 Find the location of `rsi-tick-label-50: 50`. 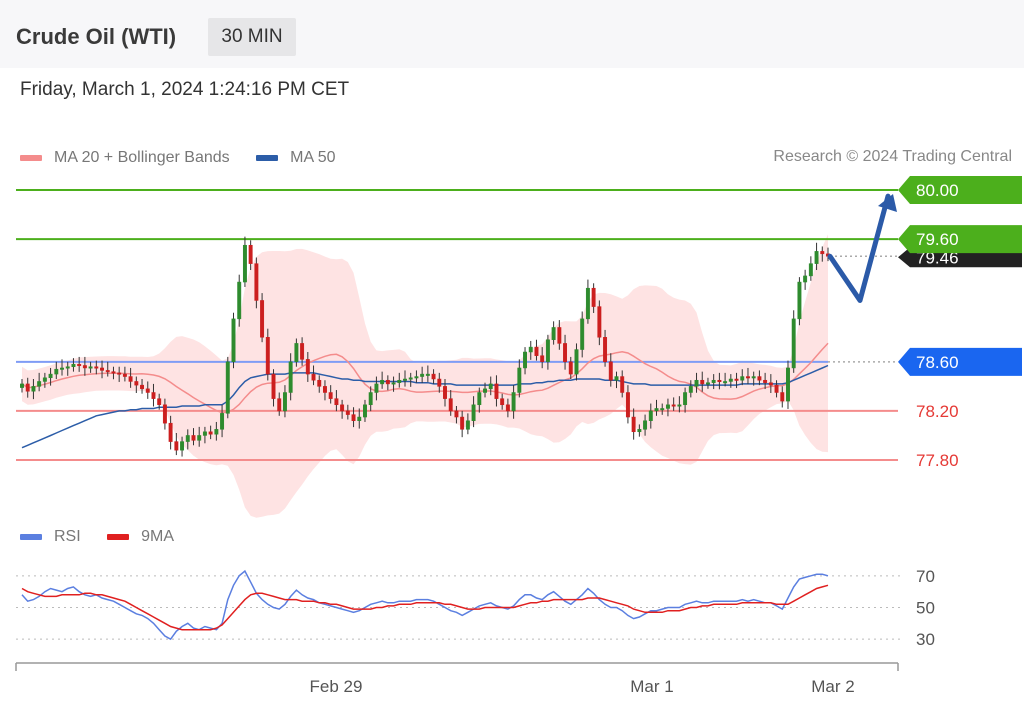

rsi-tick-label-50: 50 is located at coordinates (925, 608).